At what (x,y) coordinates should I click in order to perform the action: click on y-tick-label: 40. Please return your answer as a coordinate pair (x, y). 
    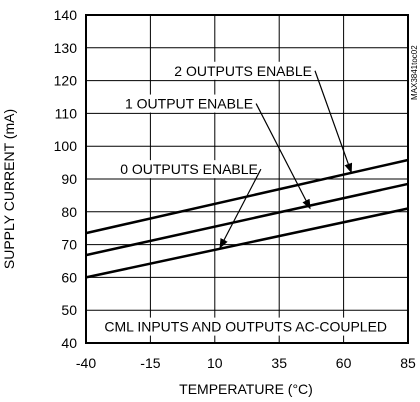
    Looking at the image, I should click on (69, 343).